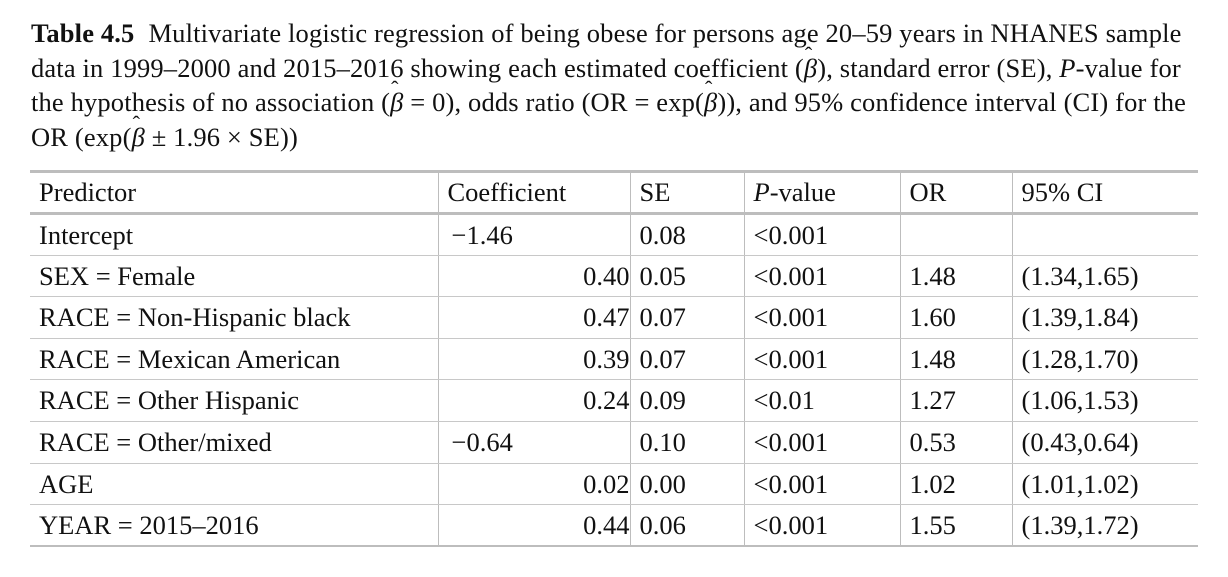  Describe the element at coordinates (686, 234) in the screenshot. I see `cell-se: 0.08` at that location.